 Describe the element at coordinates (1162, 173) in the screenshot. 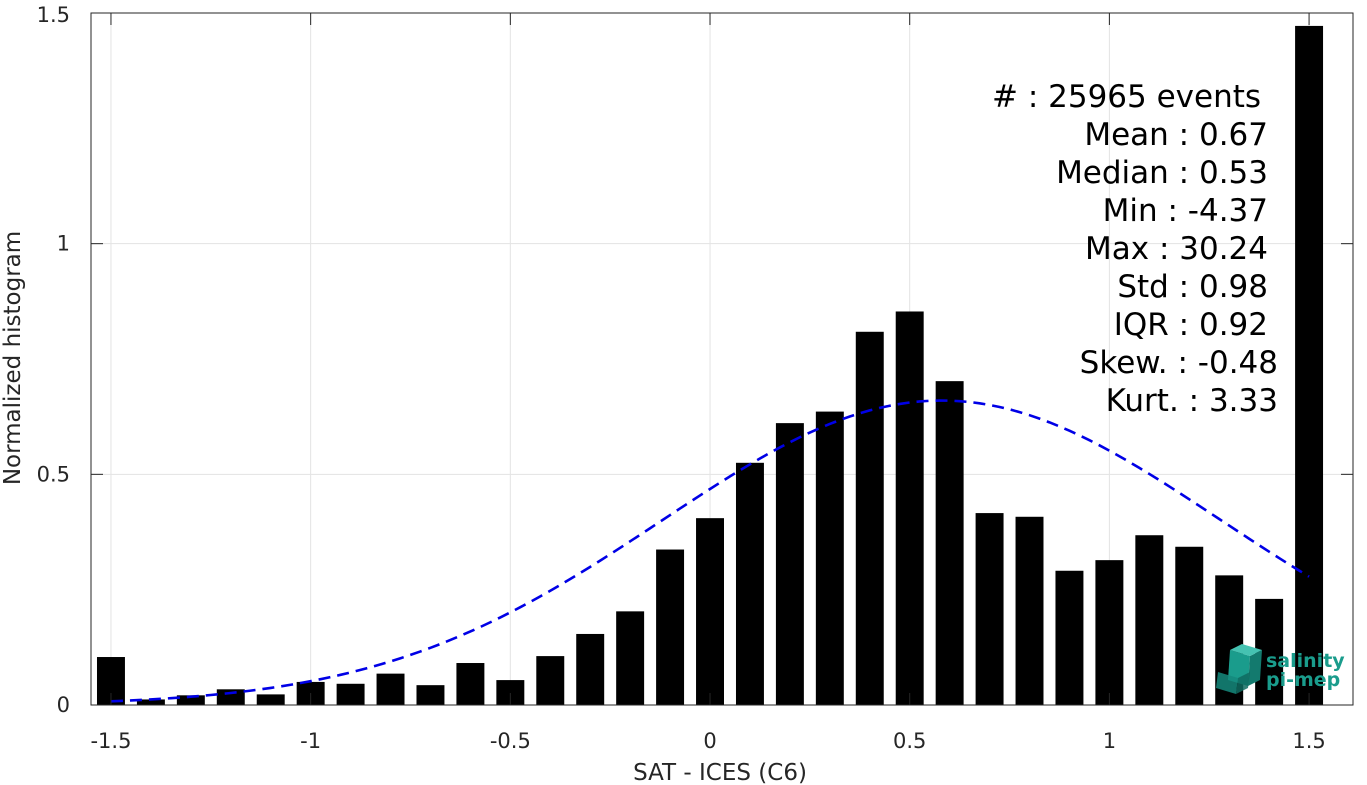

I see `stat-median: Median : 0.53` at that location.